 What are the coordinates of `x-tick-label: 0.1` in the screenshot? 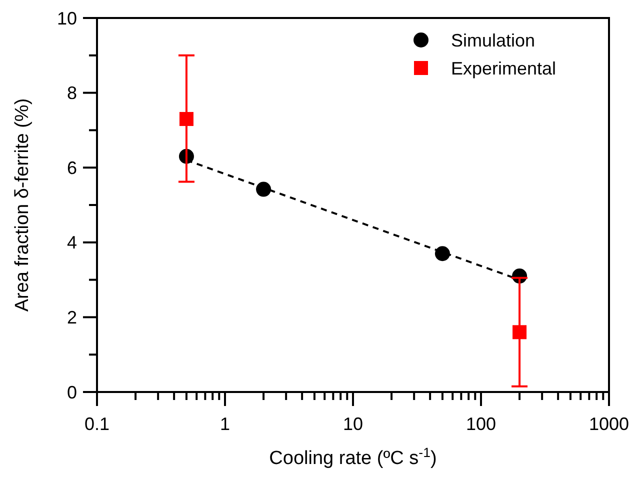 It's located at (97, 424).